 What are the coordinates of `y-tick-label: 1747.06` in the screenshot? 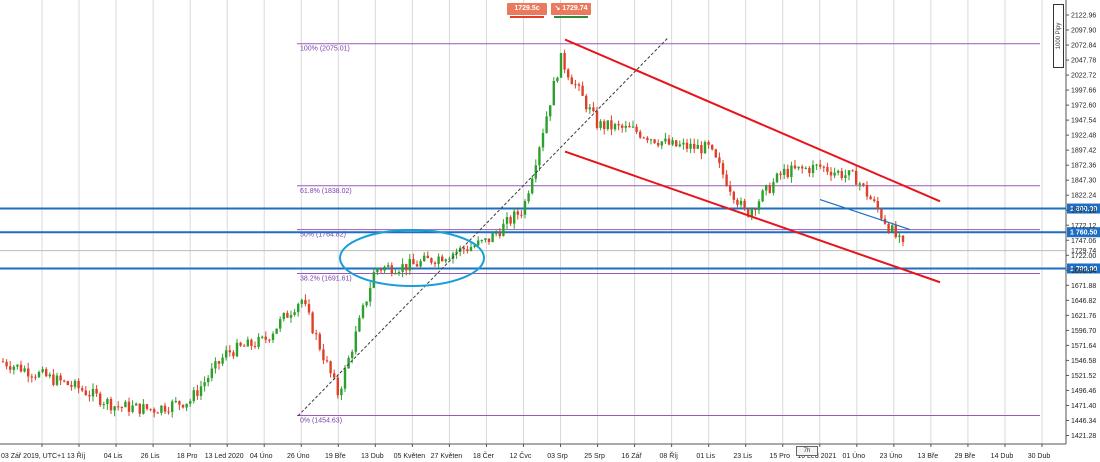 It's located at (1083, 241).